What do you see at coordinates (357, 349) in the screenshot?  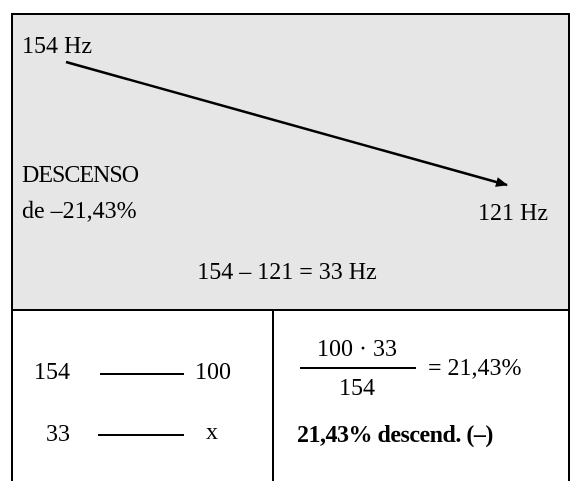 I see `fraction-numerator: 100 · 33` at bounding box center [357, 349].